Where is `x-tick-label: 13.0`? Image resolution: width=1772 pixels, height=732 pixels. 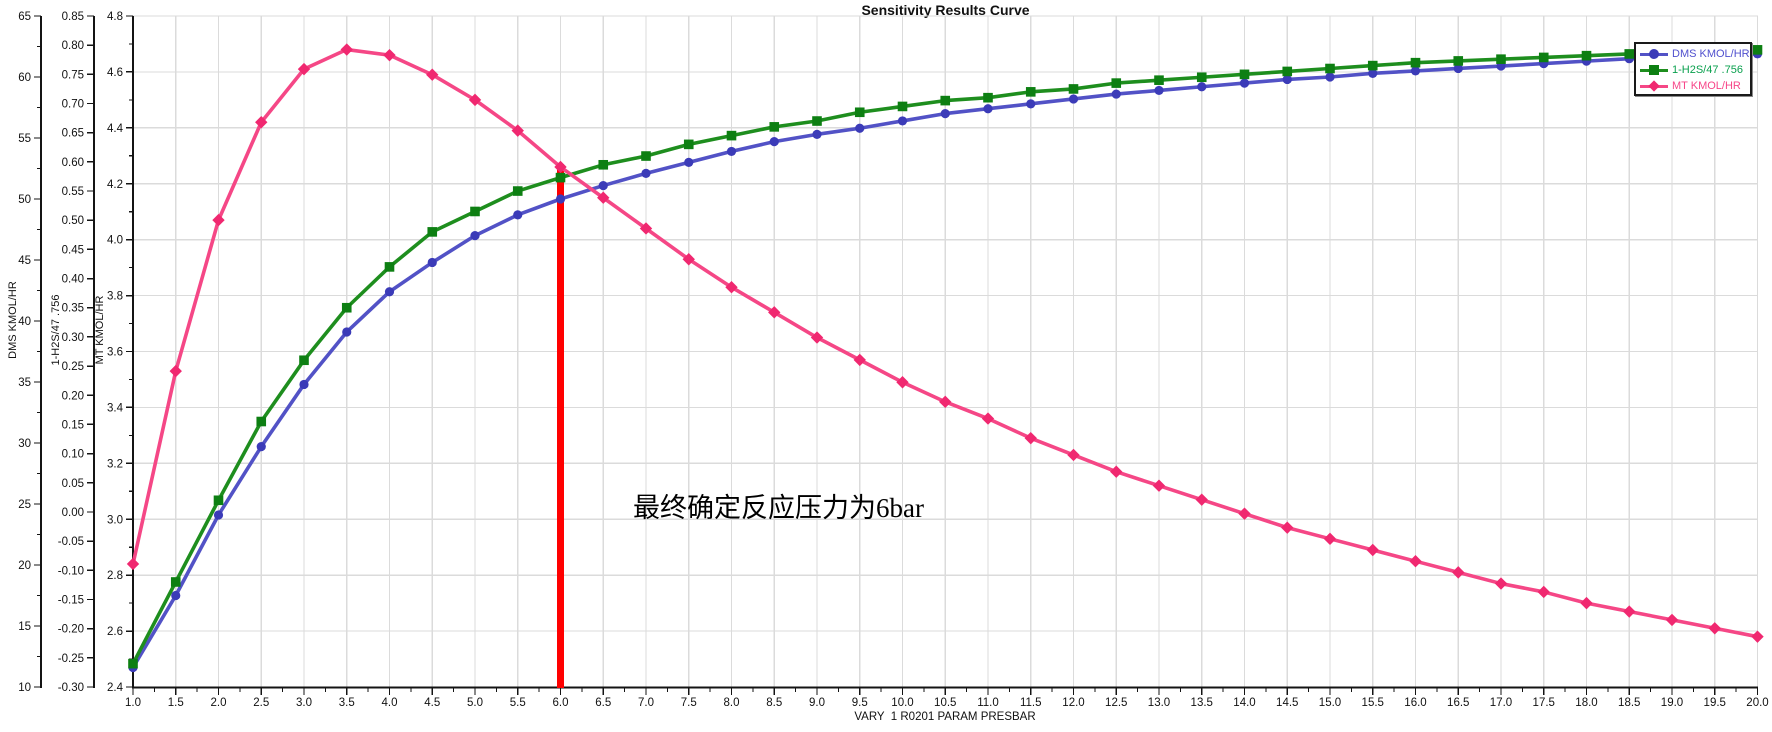
x-tick-label: 13.0 is located at coordinates (1159, 703).